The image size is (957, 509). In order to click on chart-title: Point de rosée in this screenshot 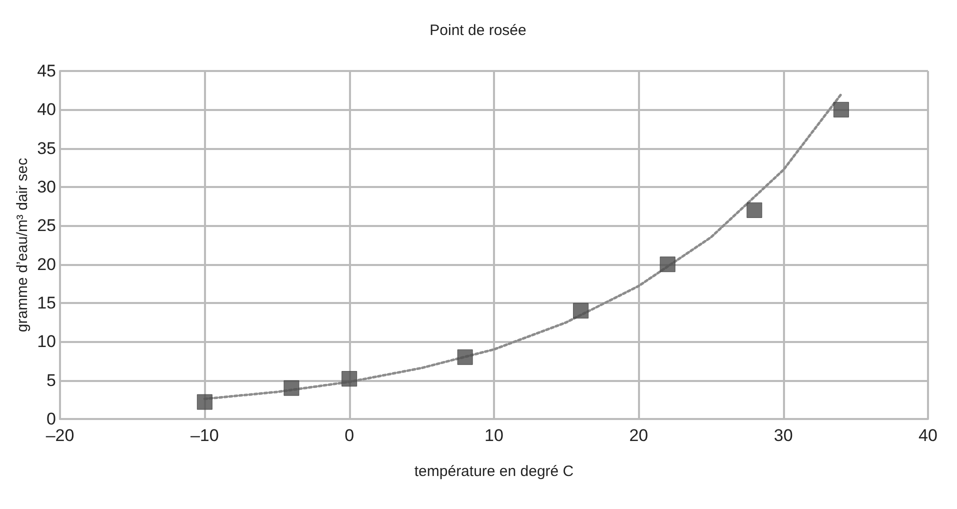, I will do `click(478, 30)`.